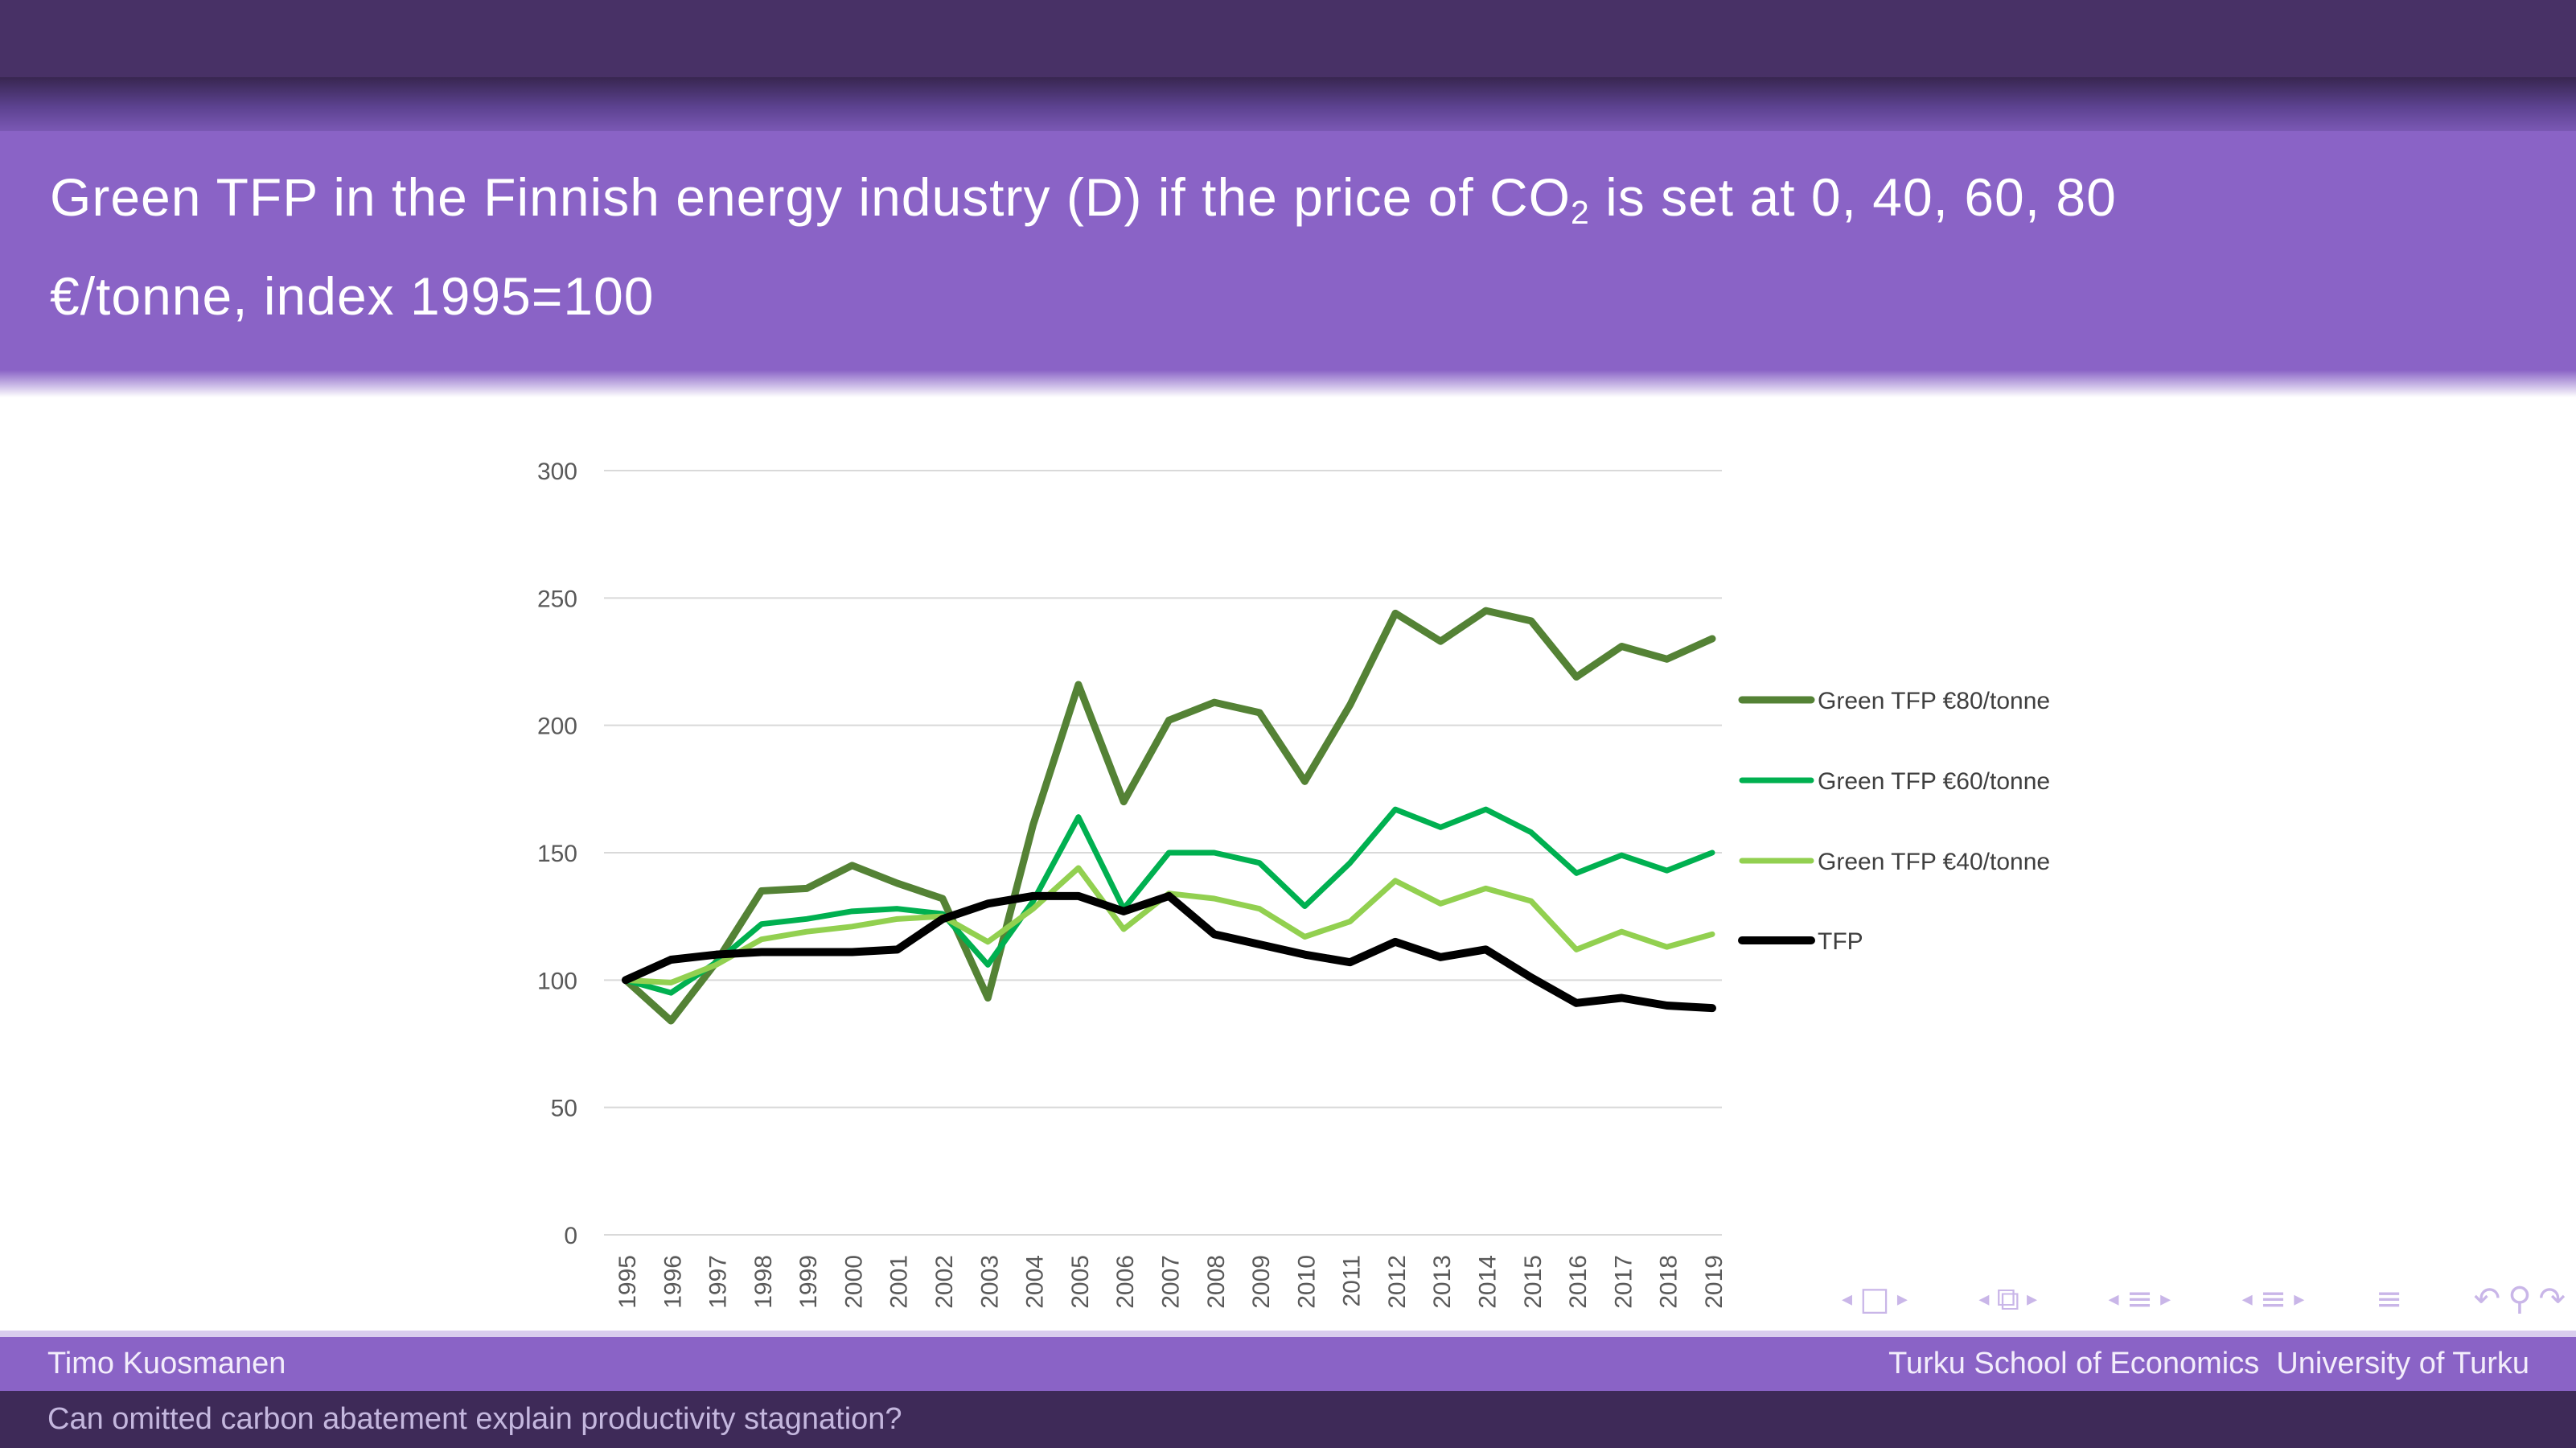 This screenshot has height=1448, width=2576. What do you see at coordinates (627, 1282) in the screenshot?
I see `x-axis-label-1995: 1995` at bounding box center [627, 1282].